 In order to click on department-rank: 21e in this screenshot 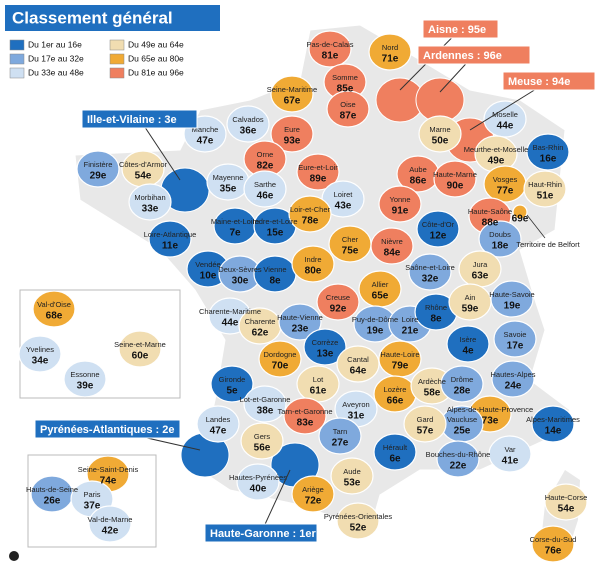, I will do `click(410, 331)`.